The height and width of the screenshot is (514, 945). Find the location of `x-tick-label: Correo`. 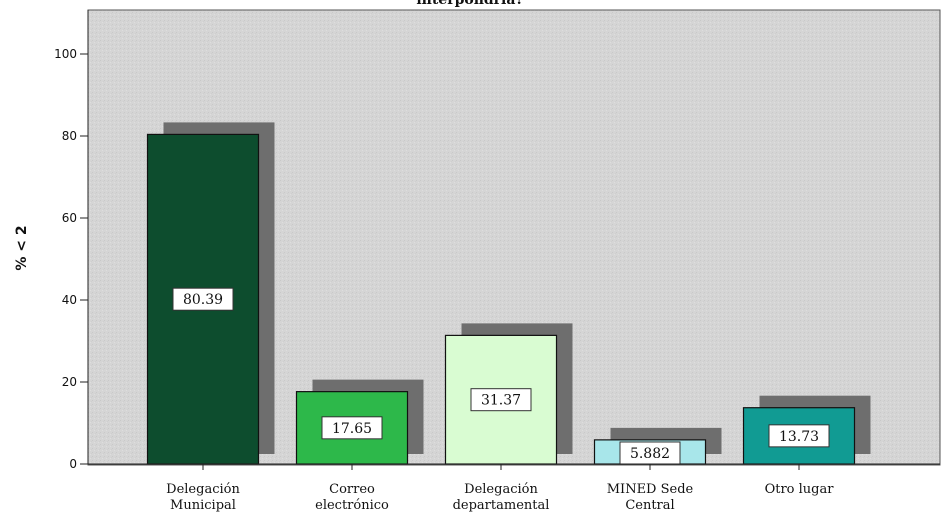

x-tick-label: Correo is located at coordinates (352, 489).